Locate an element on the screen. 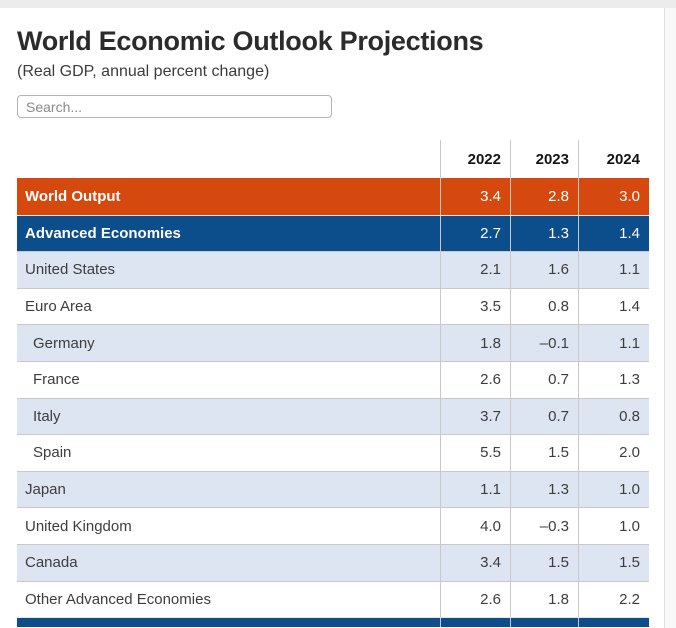 The height and width of the screenshot is (628, 676). scrollbar is located at coordinates (670, 318).